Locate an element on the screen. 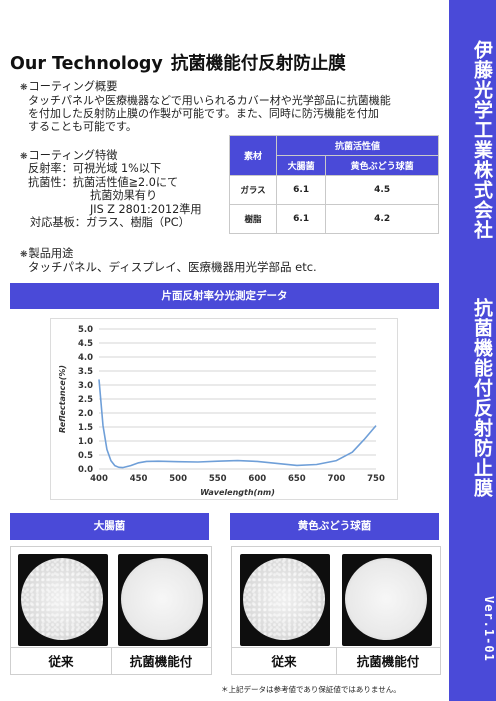 The width and height of the screenshot is (496, 701). y-tick-label: 1.0 is located at coordinates (85, 442).